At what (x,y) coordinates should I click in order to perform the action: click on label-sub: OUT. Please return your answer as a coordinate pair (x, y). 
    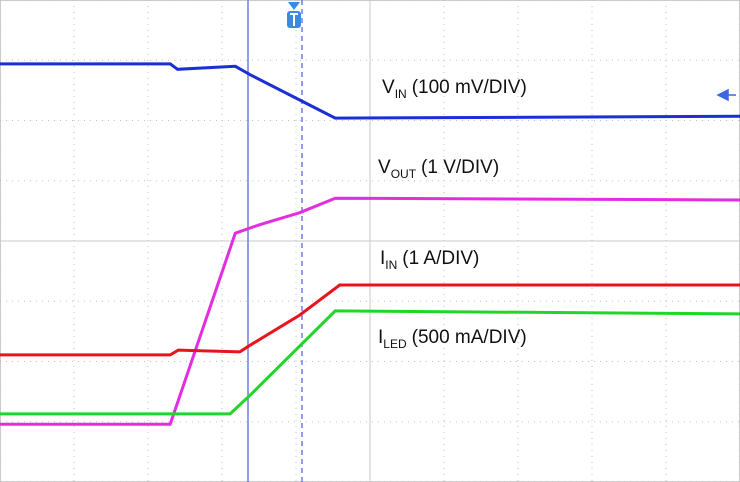
    Looking at the image, I should click on (404, 174).